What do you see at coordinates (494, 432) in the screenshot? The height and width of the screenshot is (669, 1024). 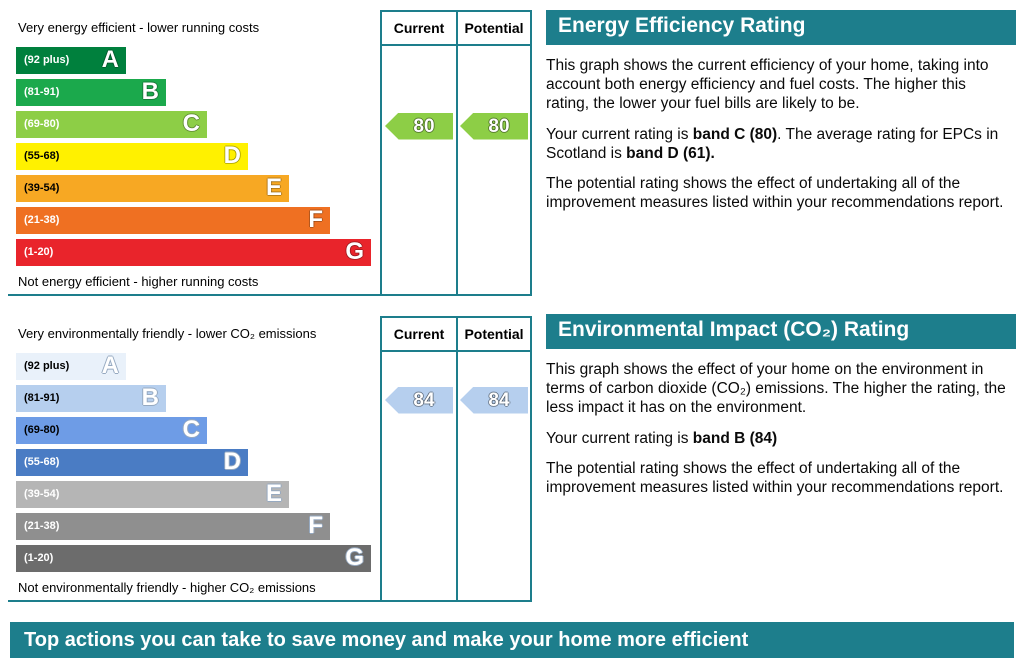 I see `potential-slot-c` at bounding box center [494, 432].